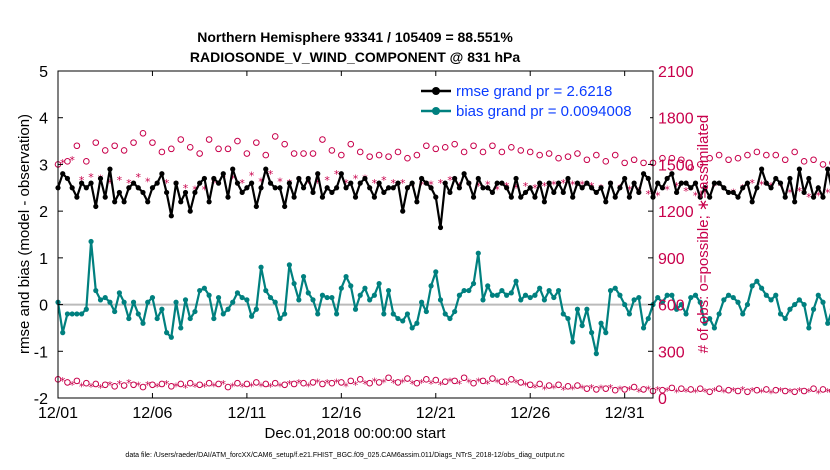 The image size is (830, 470). What do you see at coordinates (58, 413) in the screenshot?
I see `x-tick-label: 12/01` at bounding box center [58, 413].